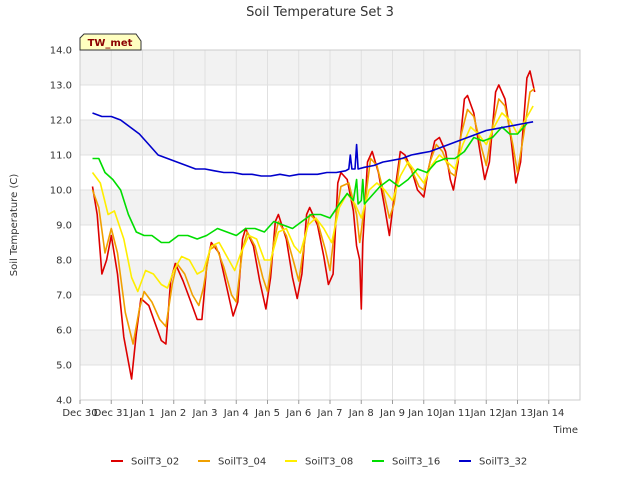 The height and width of the screenshot is (480, 640). What do you see at coordinates (565, 430) in the screenshot?
I see `x-axis-title: Time` at bounding box center [565, 430].